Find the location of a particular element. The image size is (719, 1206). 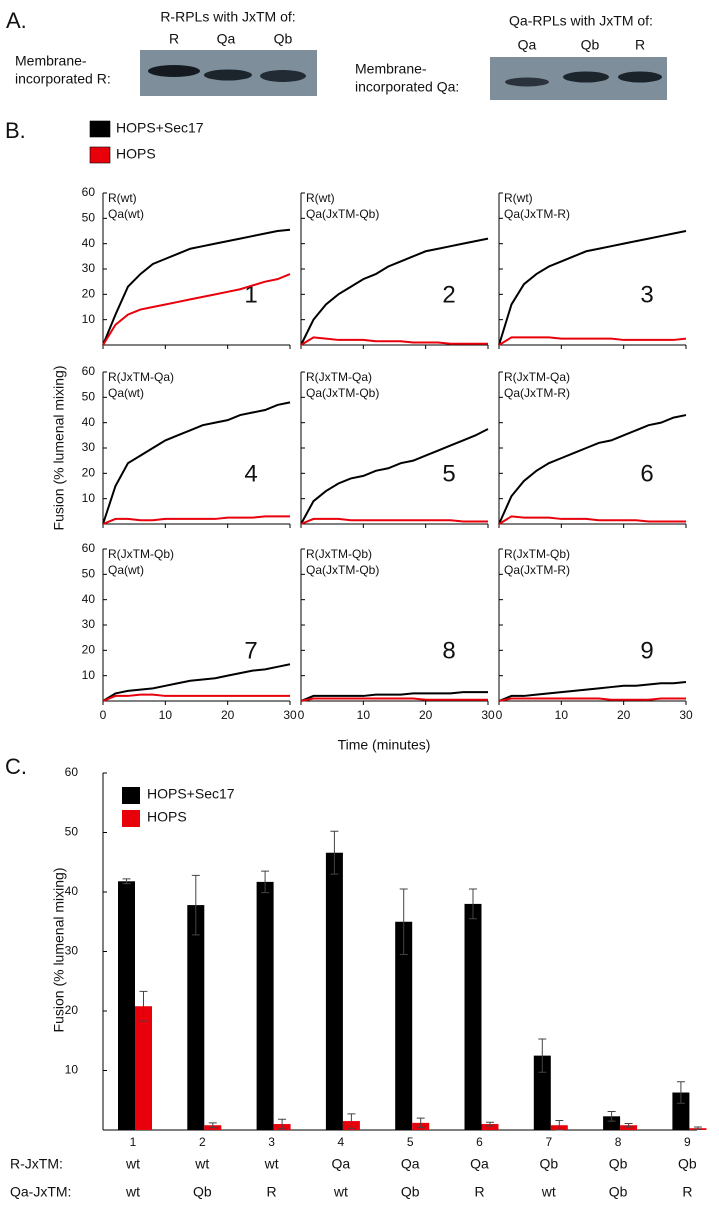

x-tick-label: 8 is located at coordinates (618, 1142).